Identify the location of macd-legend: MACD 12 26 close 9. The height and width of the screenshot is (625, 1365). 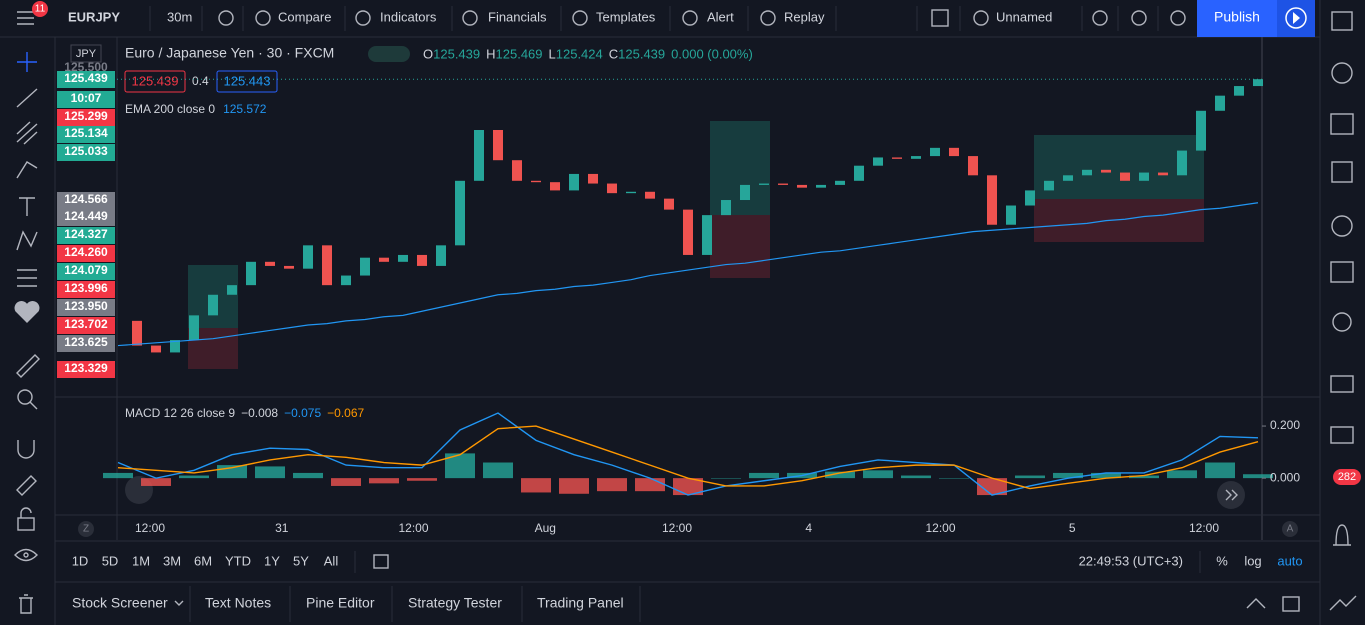
(180, 413).